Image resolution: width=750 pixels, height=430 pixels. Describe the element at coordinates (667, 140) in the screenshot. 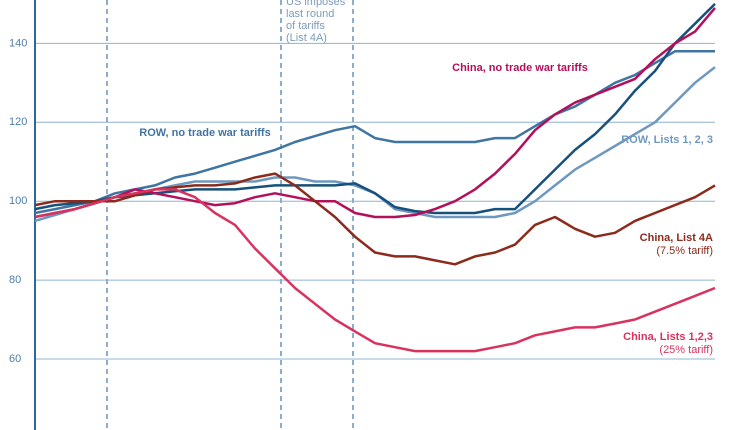

I see `series-label: ROW, Lists 1, 2, 3` at that location.